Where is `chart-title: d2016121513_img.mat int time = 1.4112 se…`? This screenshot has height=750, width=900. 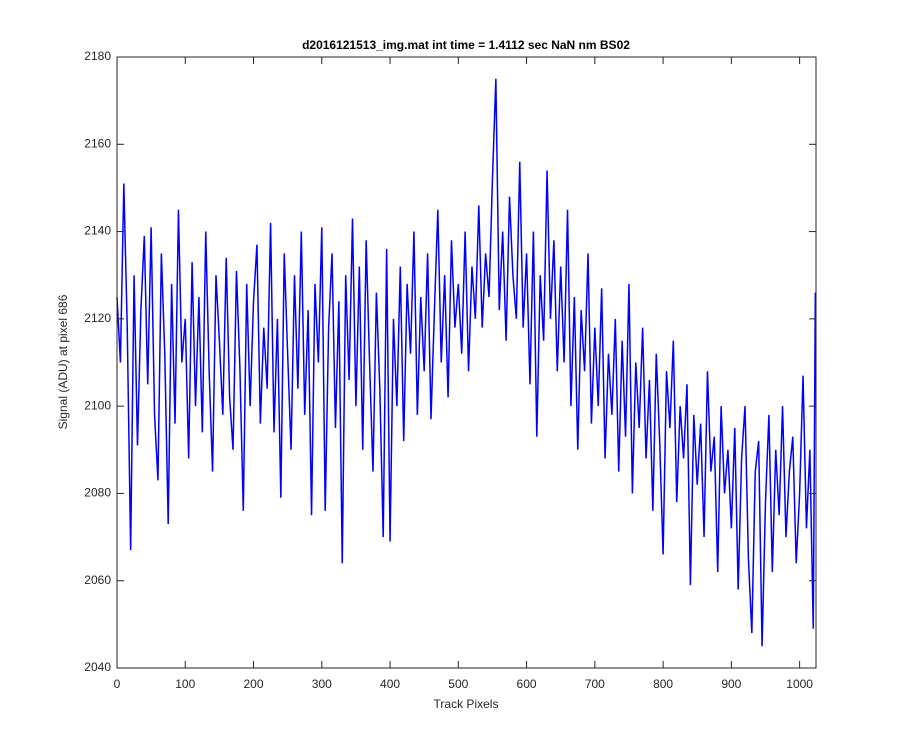 chart-title: d2016121513_img.mat int time = 1.4112 se… is located at coordinates (466, 45).